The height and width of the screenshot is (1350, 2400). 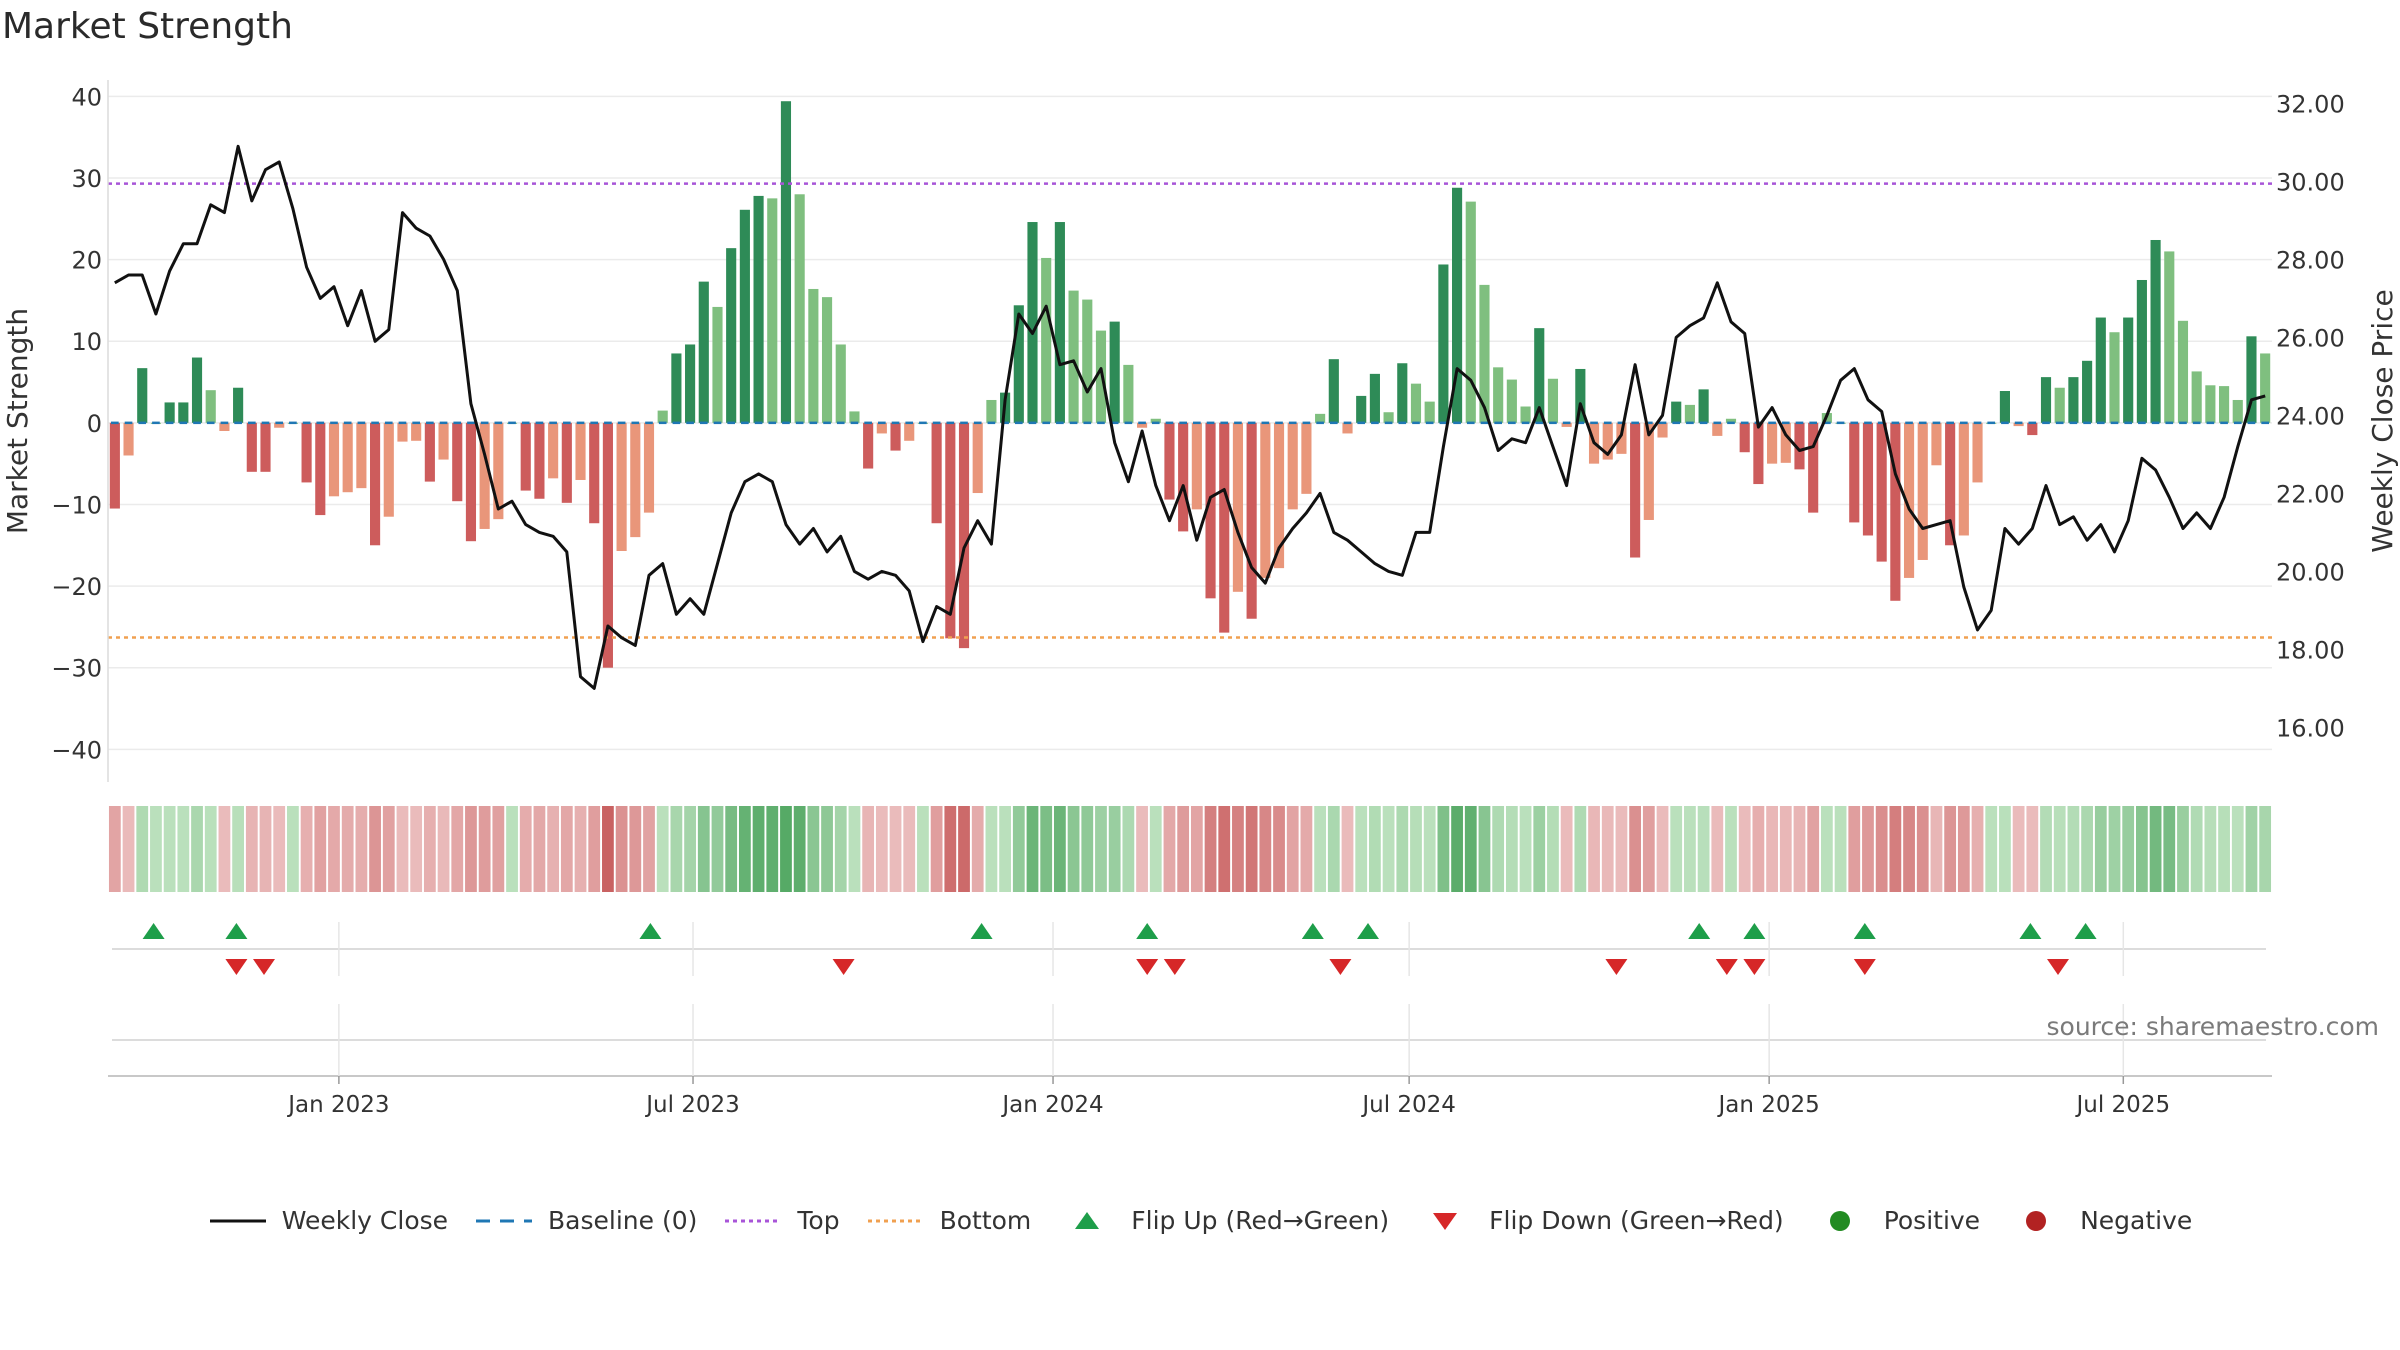 What do you see at coordinates (2213, 1026) in the screenshot?
I see `source-label: source: sharemaestro.com` at bounding box center [2213, 1026].